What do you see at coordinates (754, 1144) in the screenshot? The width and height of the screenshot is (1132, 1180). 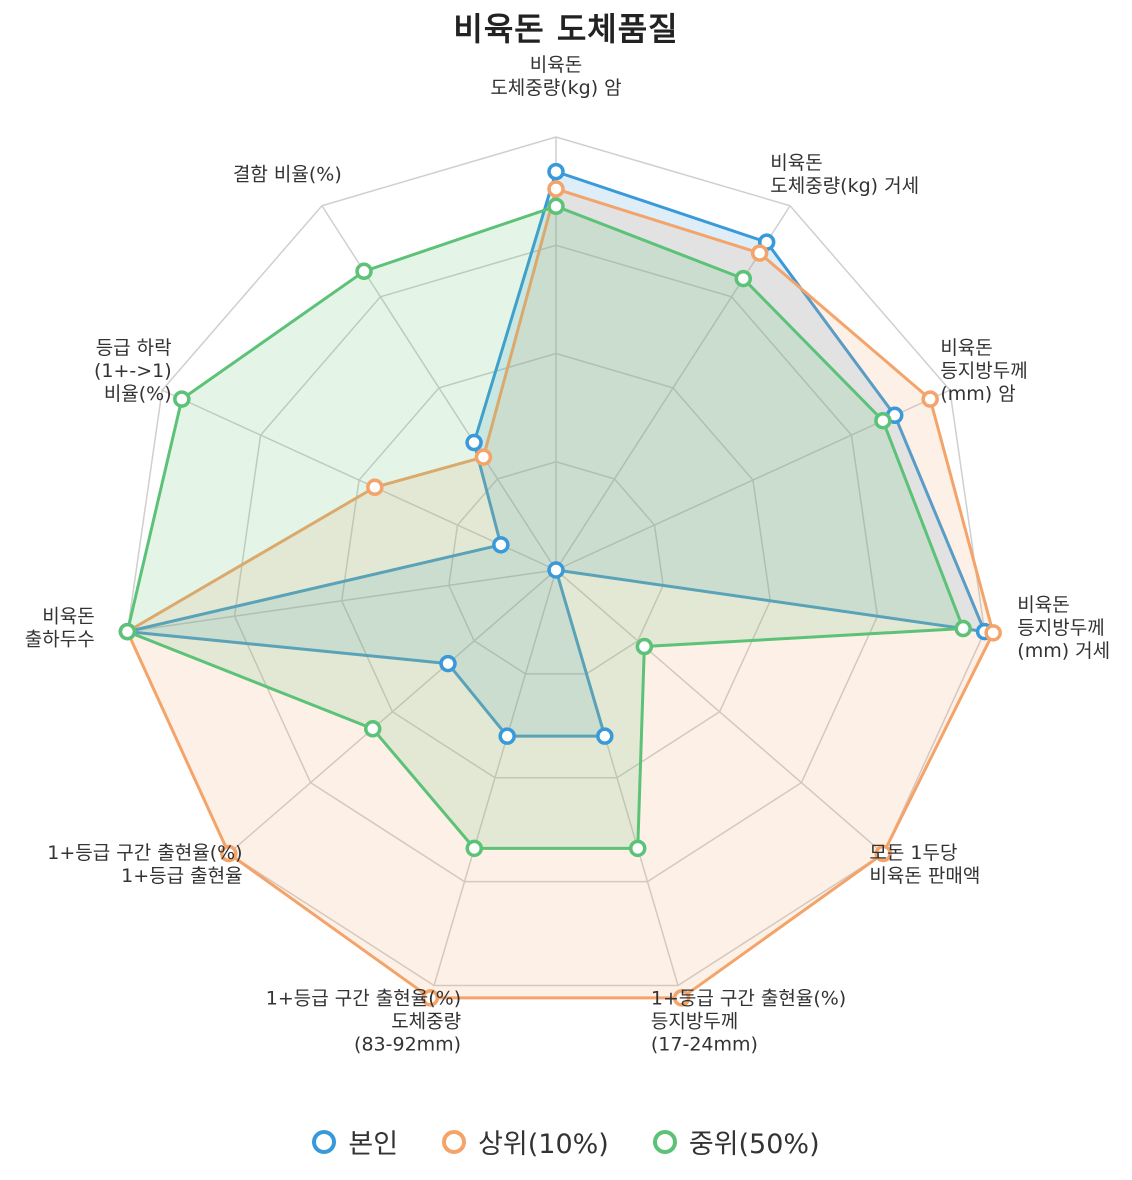 I see `legend-label: 중위(50%)` at bounding box center [754, 1144].